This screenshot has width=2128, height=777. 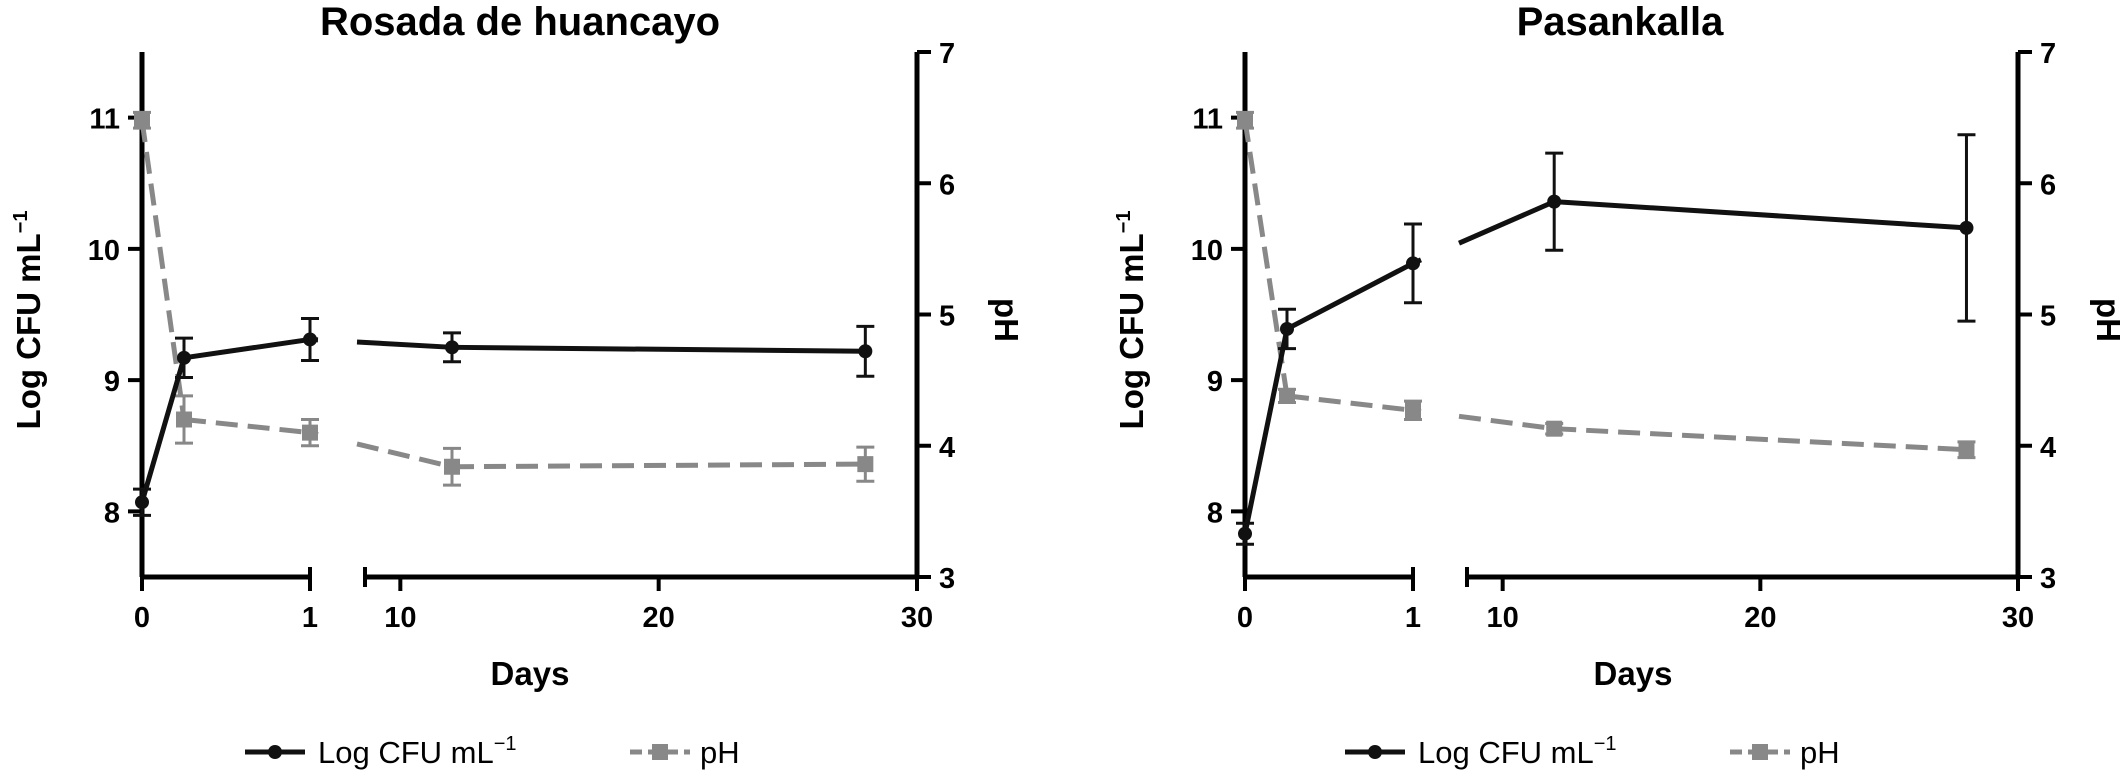 I want to click on series-log-cfu, so click(x=504, y=416).